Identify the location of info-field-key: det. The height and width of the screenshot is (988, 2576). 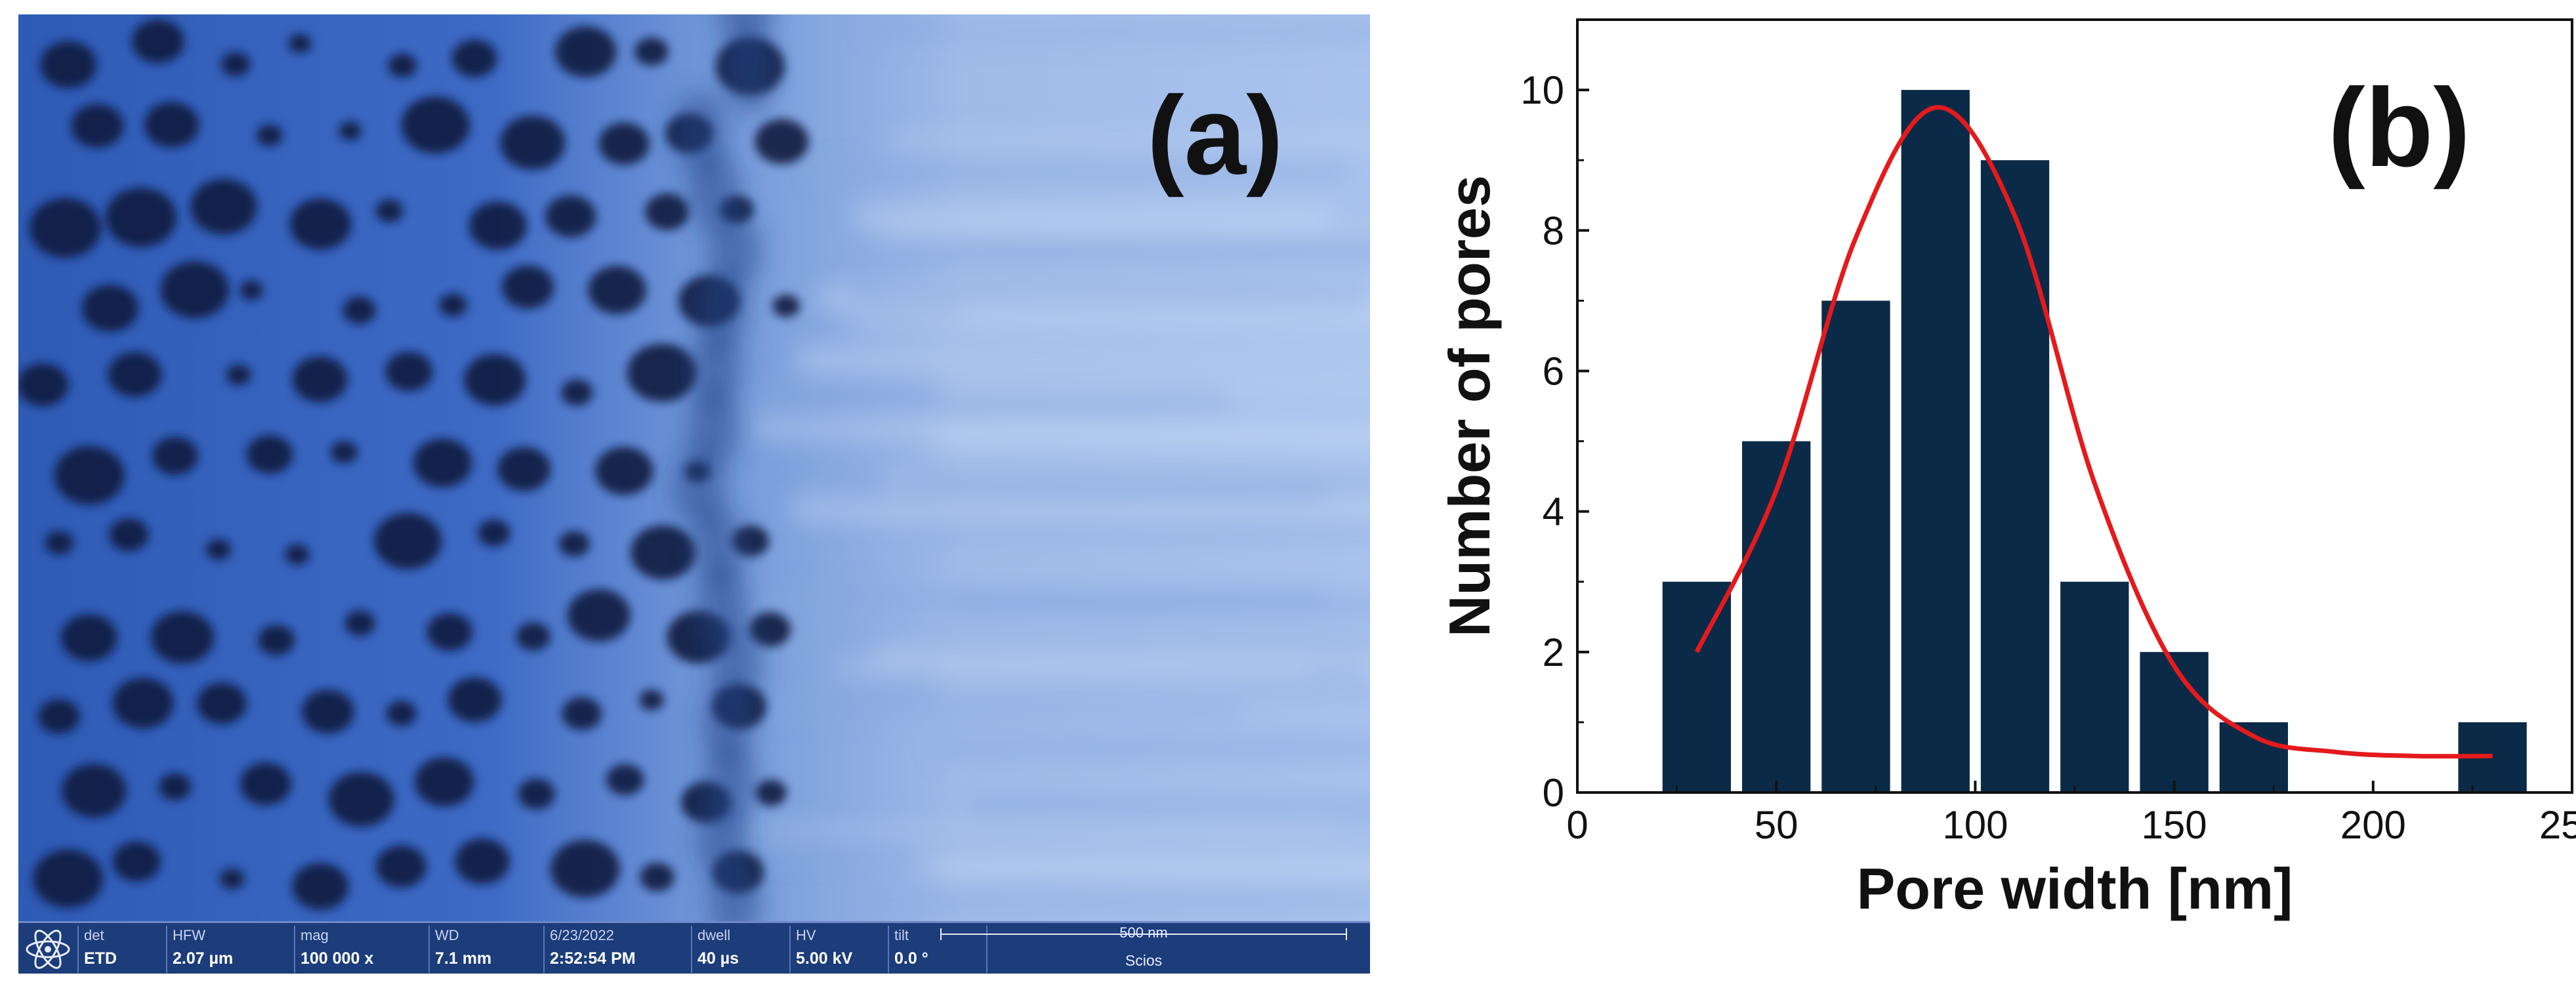
(94, 935).